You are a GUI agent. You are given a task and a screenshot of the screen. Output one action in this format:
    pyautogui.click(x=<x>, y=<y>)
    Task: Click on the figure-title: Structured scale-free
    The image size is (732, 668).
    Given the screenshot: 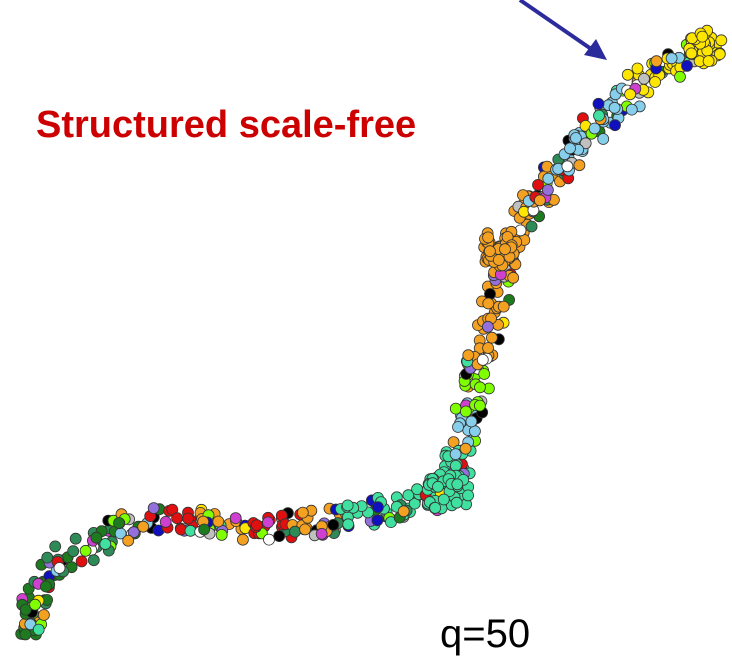 What is the action you would take?
    pyautogui.click(x=226, y=125)
    